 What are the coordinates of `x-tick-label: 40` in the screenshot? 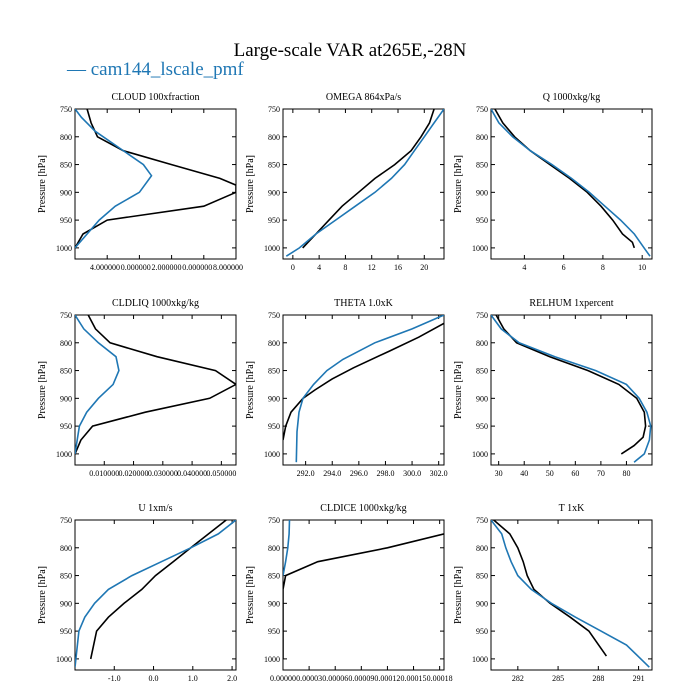 It's located at (524, 473).